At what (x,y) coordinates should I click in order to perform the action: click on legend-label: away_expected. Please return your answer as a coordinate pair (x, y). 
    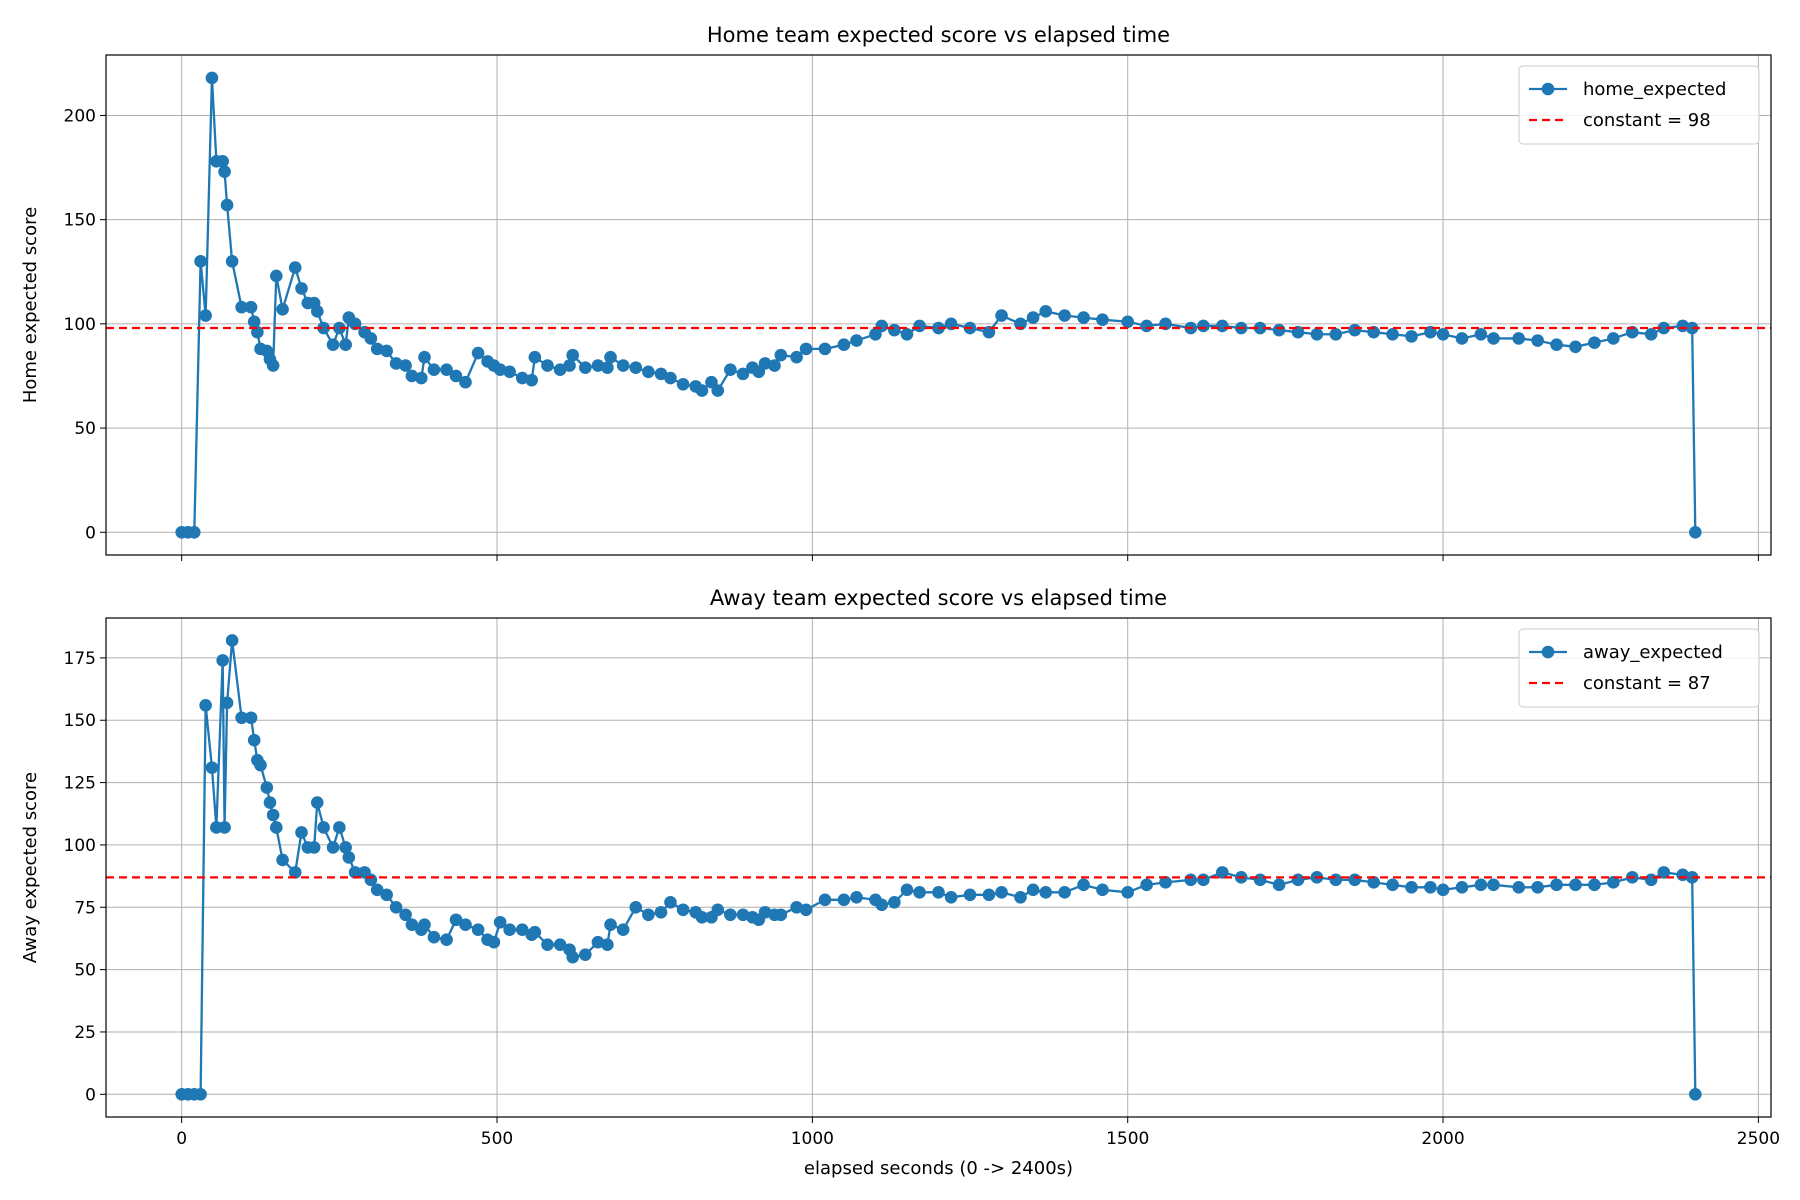
    Looking at the image, I should click on (1653, 652).